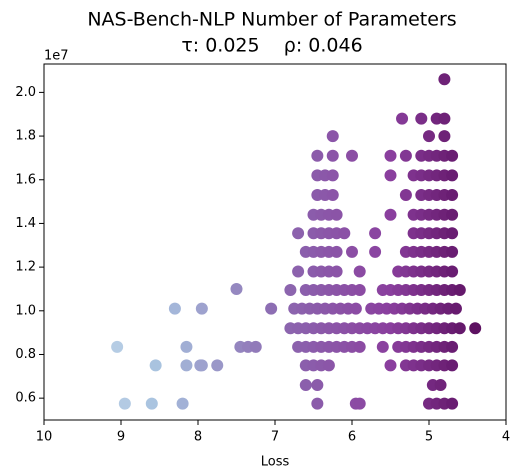  Describe the element at coordinates (198, 437) in the screenshot. I see `x-tick-label: 8` at that location.